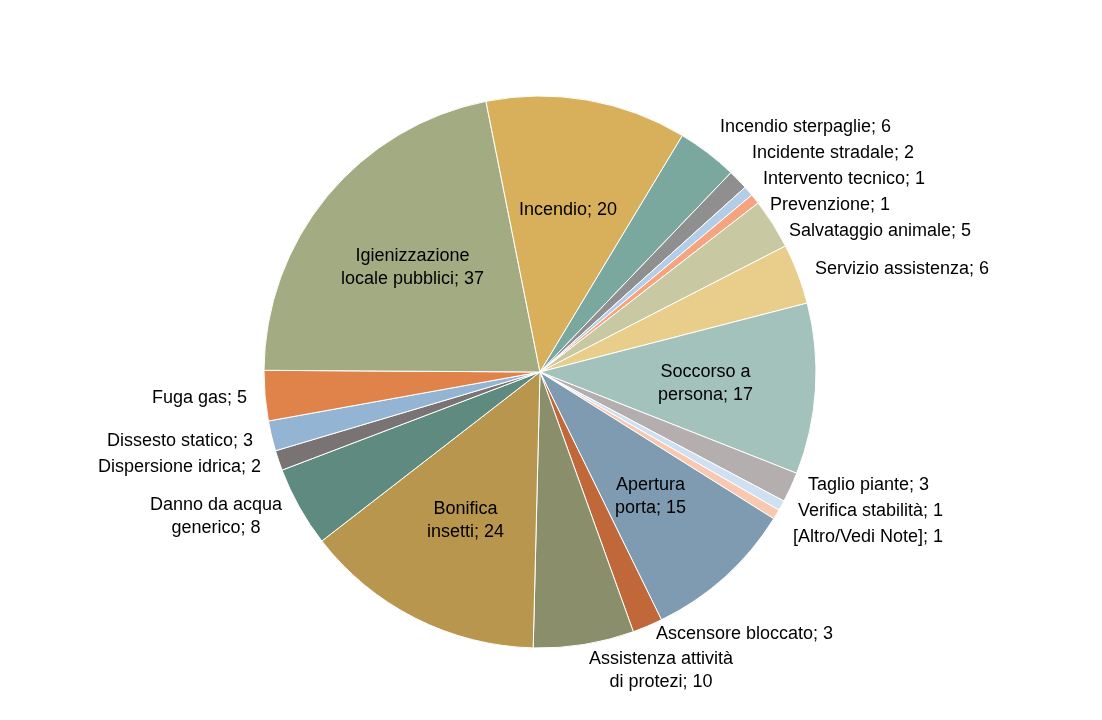 The image size is (1102, 720). Describe the element at coordinates (830, 204) in the screenshot. I see `slice-label: Prevenzione; 1` at that location.